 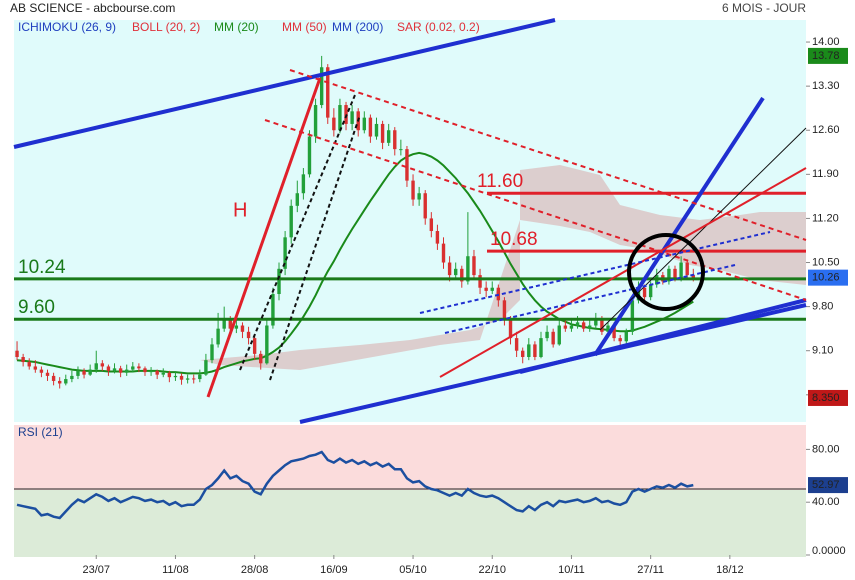 I want to click on y-tick-label: 13.30, so click(x=826, y=86).